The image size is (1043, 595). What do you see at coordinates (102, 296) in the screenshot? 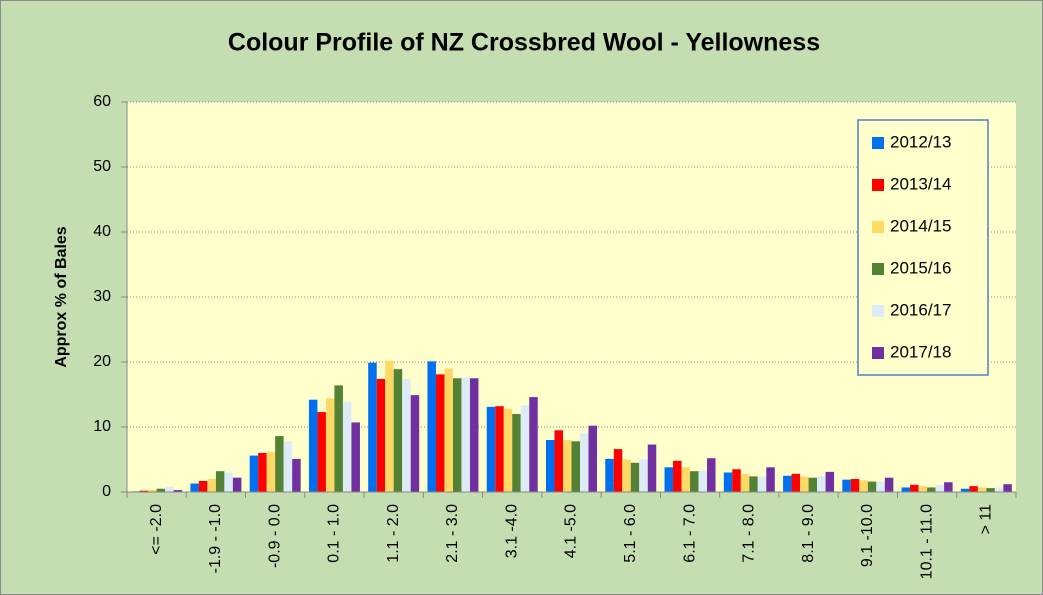
I see `y-tick-label: 30` at bounding box center [102, 296].